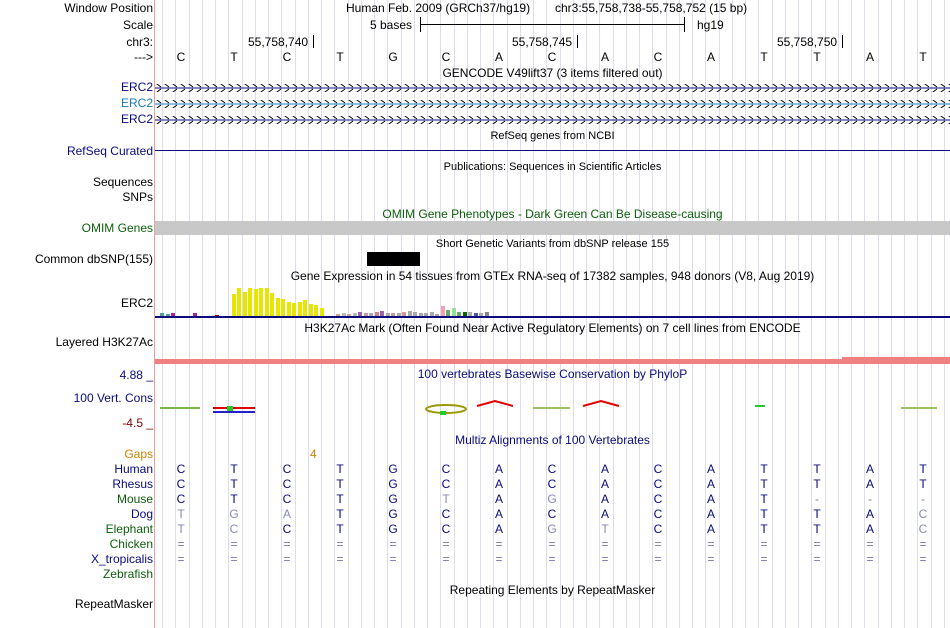 The width and height of the screenshot is (950, 628). I want to click on gaps-label: Gaps, so click(138, 454).